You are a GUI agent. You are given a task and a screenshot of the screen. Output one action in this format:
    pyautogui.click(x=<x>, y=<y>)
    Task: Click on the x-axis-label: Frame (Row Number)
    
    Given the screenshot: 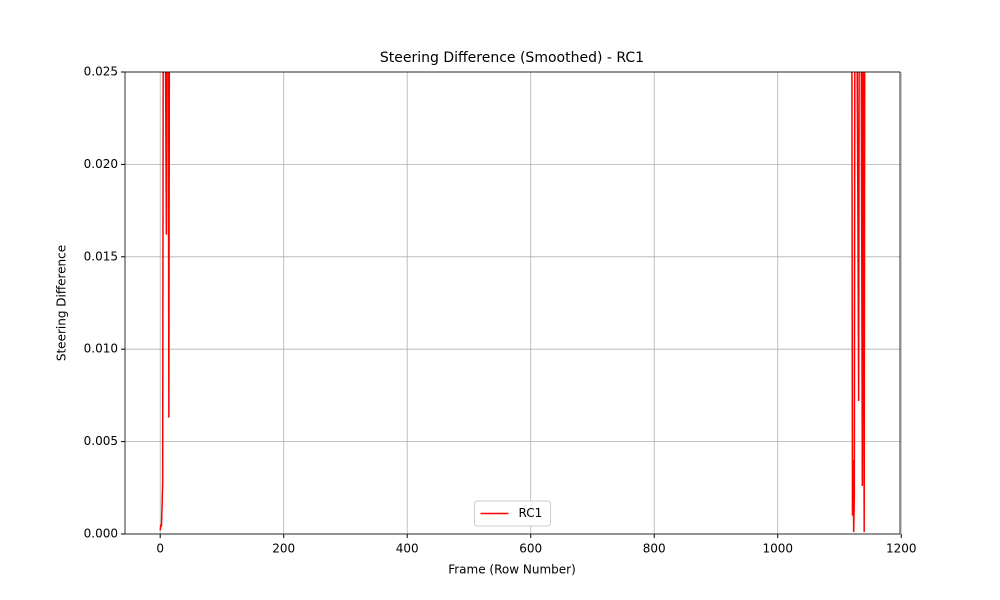 What is the action you would take?
    pyautogui.click(x=512, y=570)
    